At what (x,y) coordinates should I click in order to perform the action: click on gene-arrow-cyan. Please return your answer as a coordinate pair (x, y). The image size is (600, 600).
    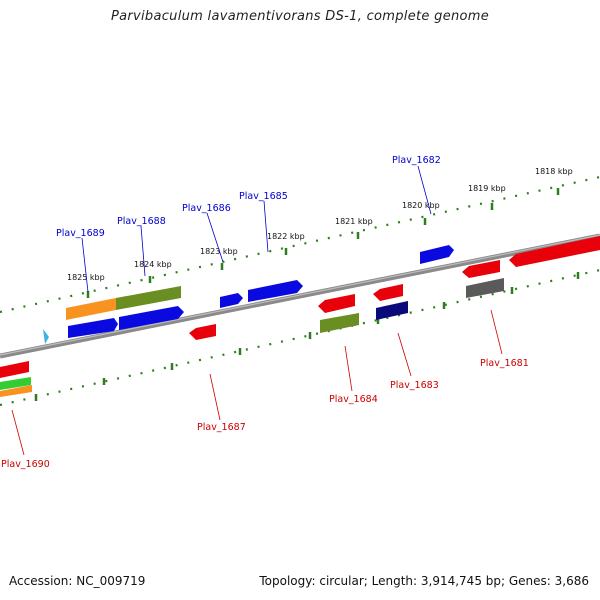
    Looking at the image, I should click on (46, 336).